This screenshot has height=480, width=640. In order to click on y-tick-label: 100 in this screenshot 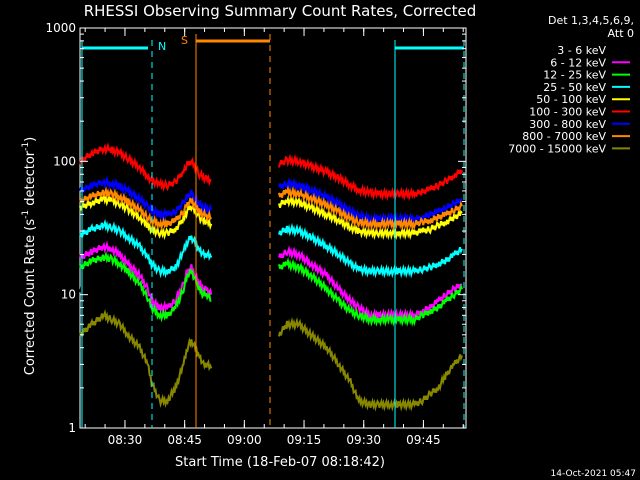, I will do `click(64, 161)`.